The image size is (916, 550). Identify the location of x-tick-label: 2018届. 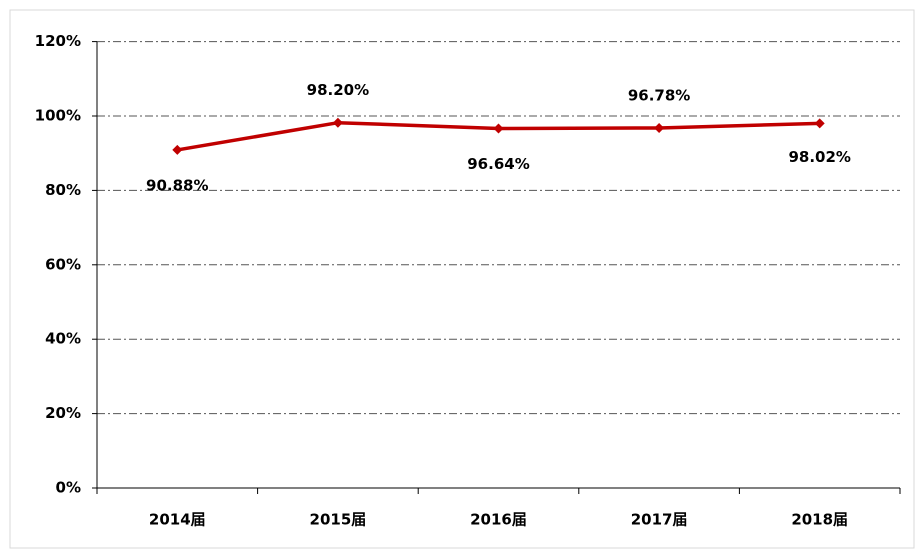
(819, 520).